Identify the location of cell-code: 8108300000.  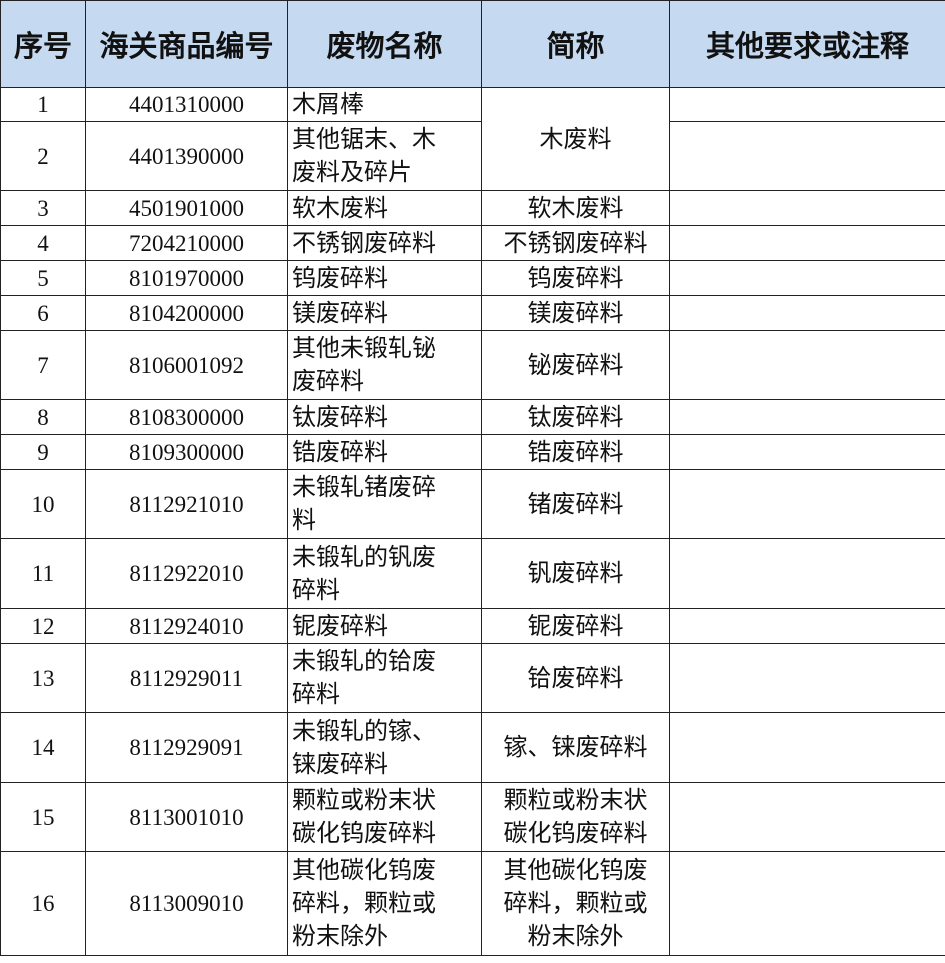
(186, 417).